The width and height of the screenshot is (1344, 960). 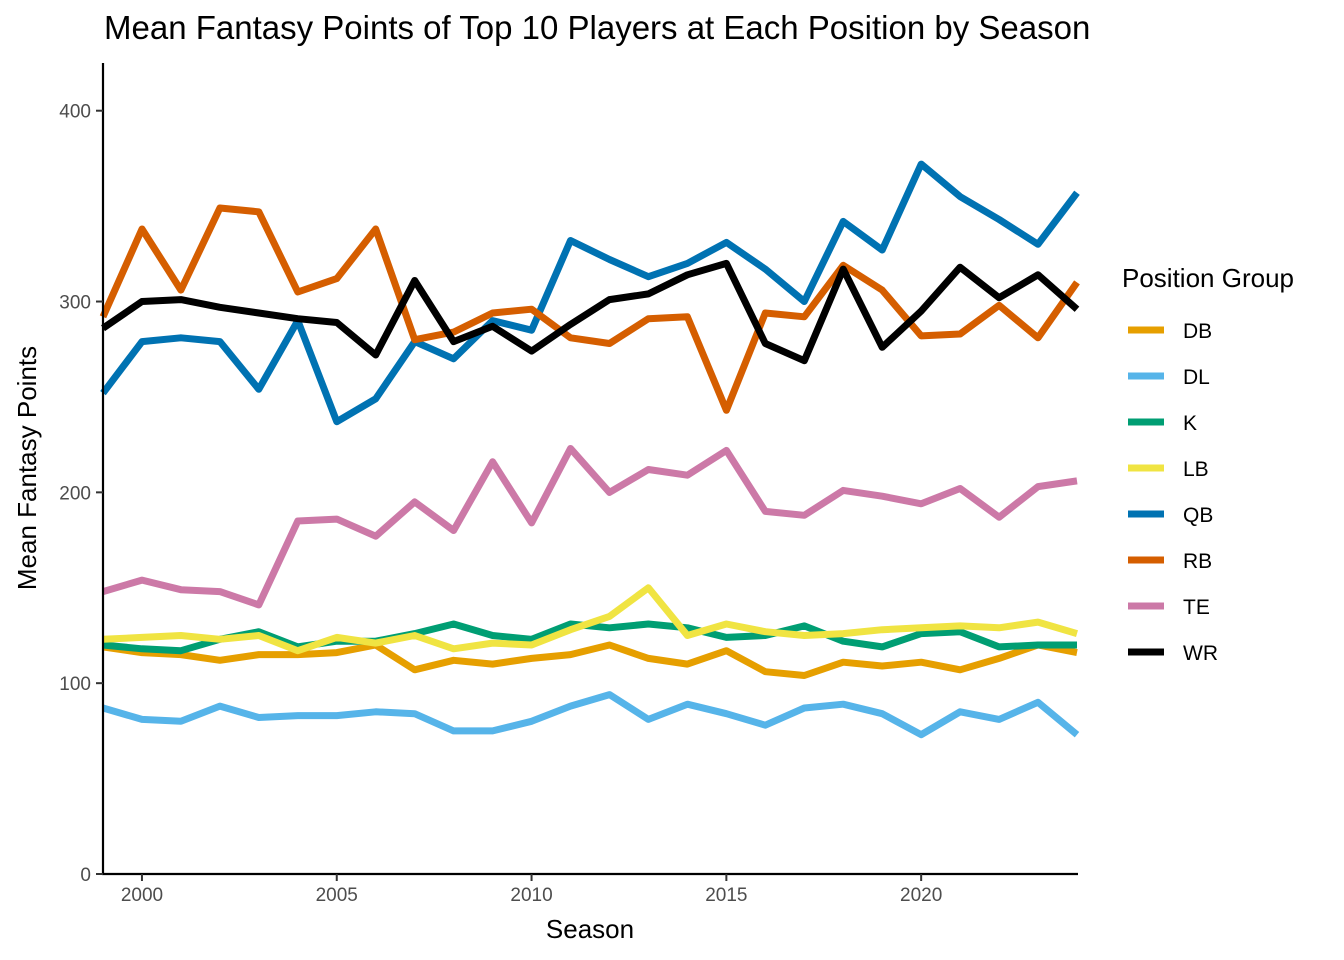 What do you see at coordinates (142, 895) in the screenshot?
I see `x-tick-label: 2000` at bounding box center [142, 895].